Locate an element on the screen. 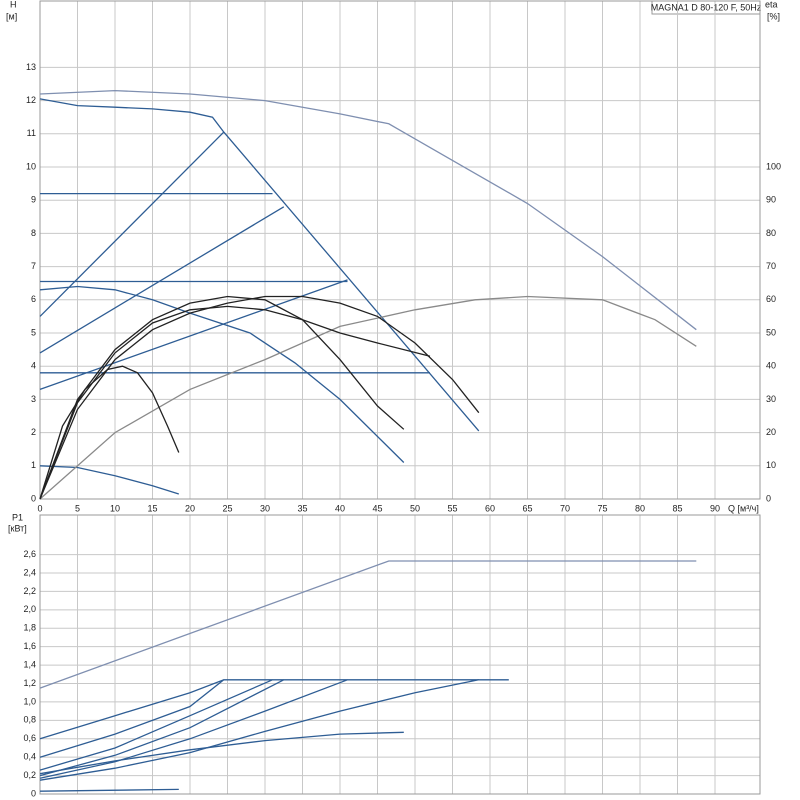 This screenshot has height=800, width=800. chart-title: MAGNA1 D 80-120 F, 50Hz is located at coordinates (706, 7).